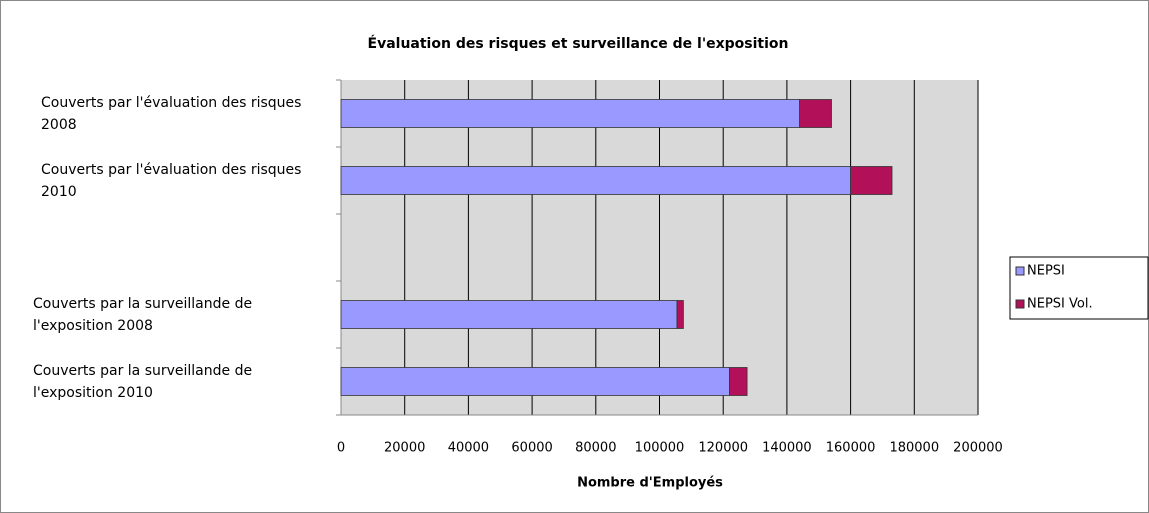 Image resolution: width=1149 pixels, height=513 pixels. I want to click on x-tick-label: 0, so click(341, 448).